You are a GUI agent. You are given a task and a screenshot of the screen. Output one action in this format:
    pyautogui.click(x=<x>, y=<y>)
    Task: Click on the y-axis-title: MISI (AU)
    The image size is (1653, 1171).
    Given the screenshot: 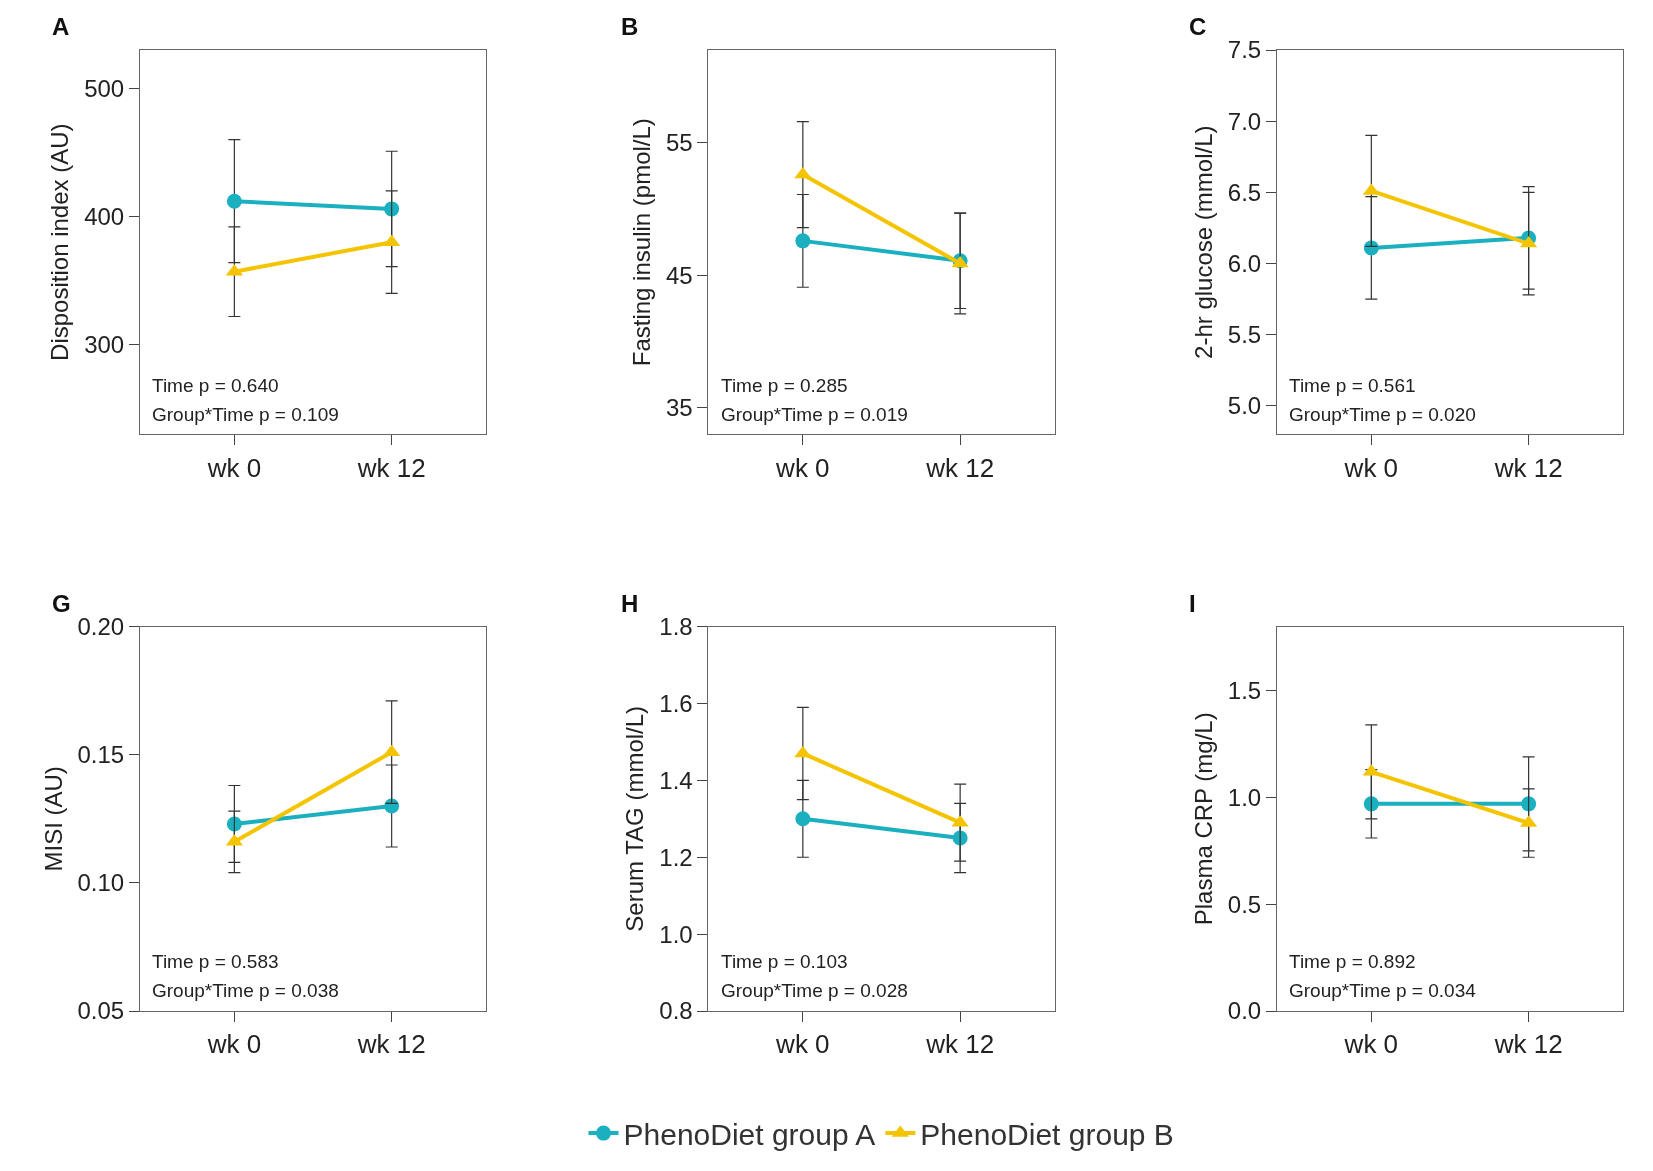 What is the action you would take?
    pyautogui.click(x=53, y=819)
    